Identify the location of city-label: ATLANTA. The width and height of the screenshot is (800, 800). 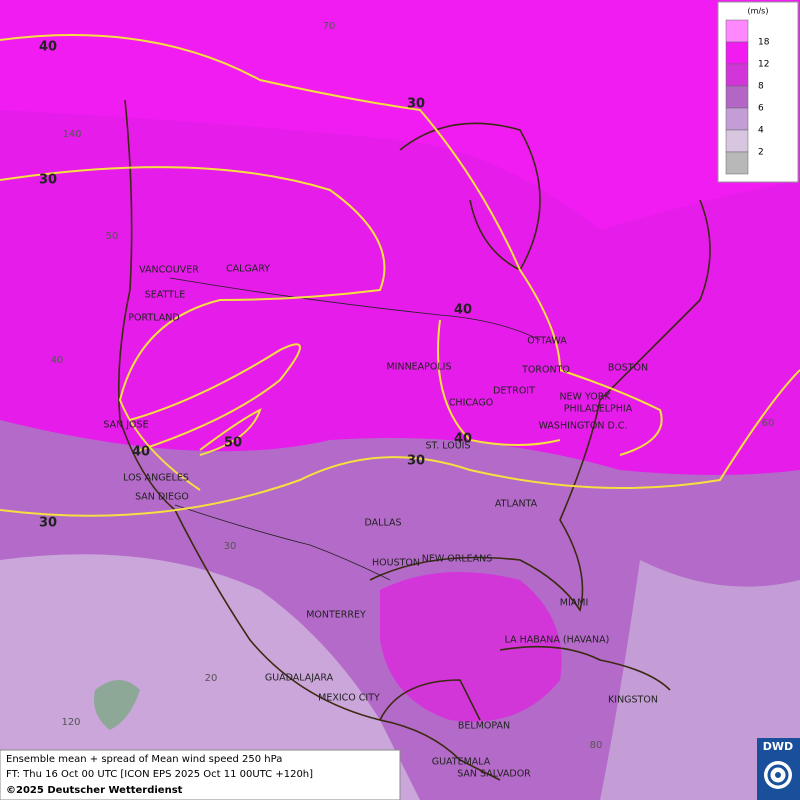
(516, 504).